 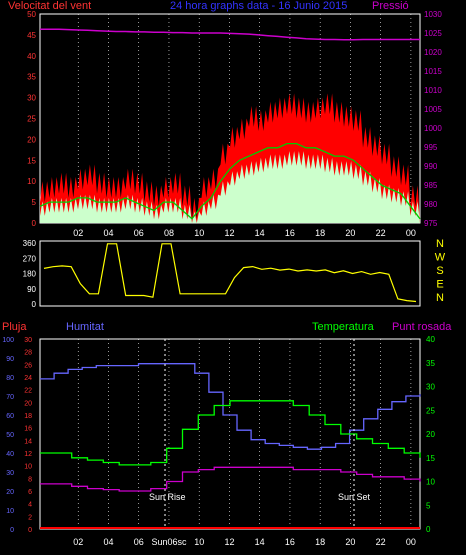 What do you see at coordinates (28, 340) in the screenshot?
I see `rain-tick-label: 30` at bounding box center [28, 340].